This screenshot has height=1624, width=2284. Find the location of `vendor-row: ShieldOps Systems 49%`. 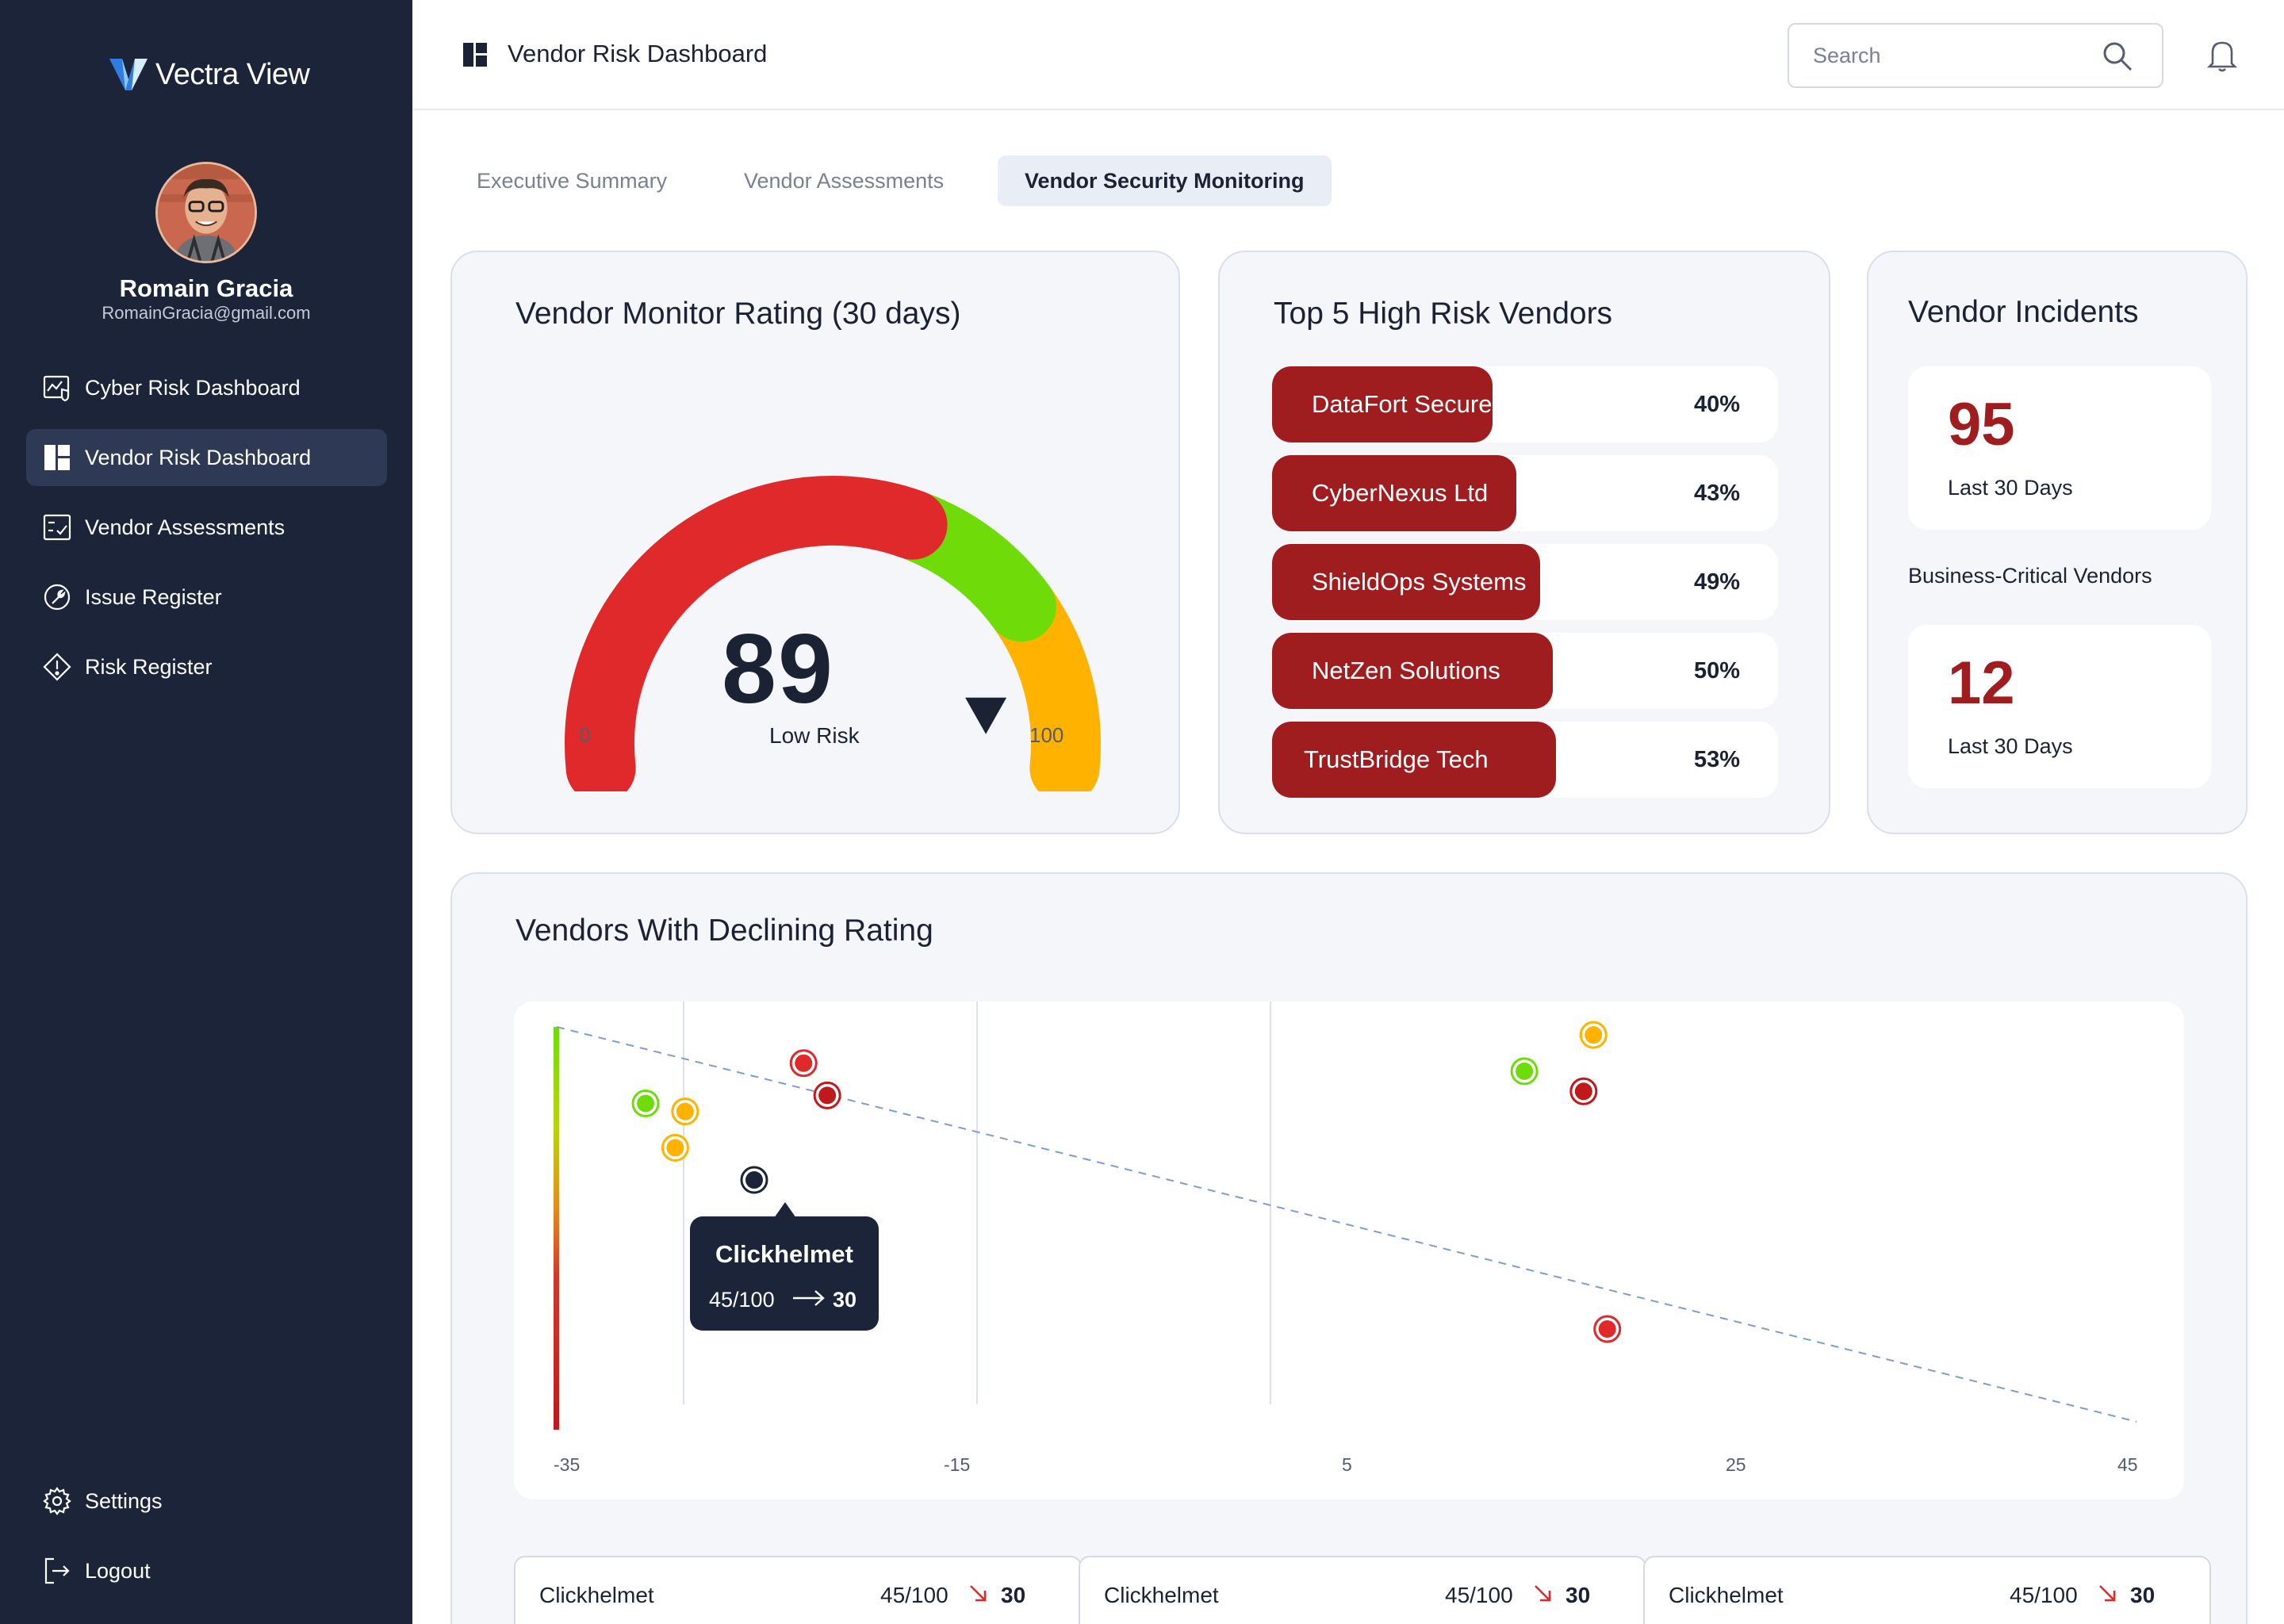

vendor-row: ShieldOps Systems 49% is located at coordinates (1525, 582).